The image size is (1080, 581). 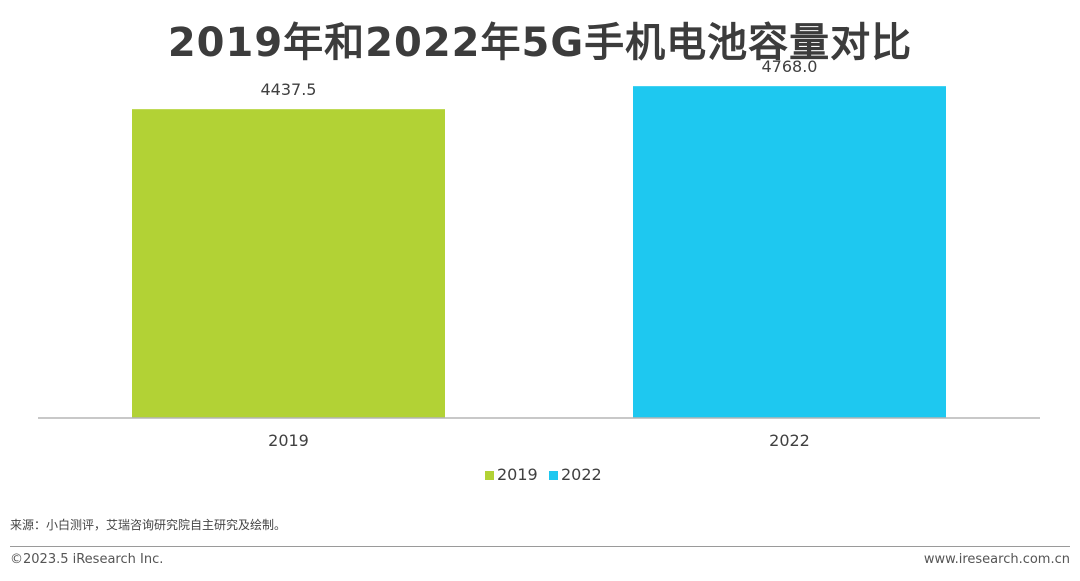 What do you see at coordinates (87, 559) in the screenshot?
I see `copyright-text: ©2023.5 iResearch Inc.` at bounding box center [87, 559].